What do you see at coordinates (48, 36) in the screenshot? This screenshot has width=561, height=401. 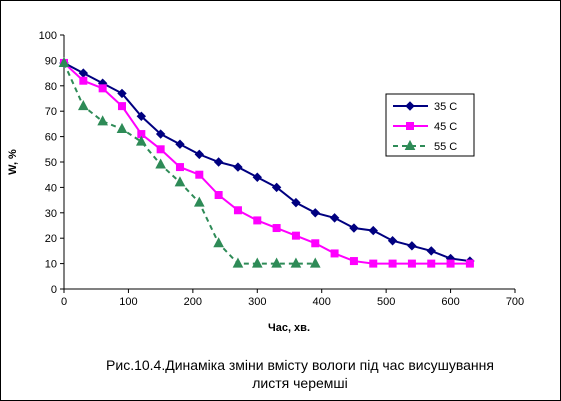 I see `y-tick-label: 100` at bounding box center [48, 36].